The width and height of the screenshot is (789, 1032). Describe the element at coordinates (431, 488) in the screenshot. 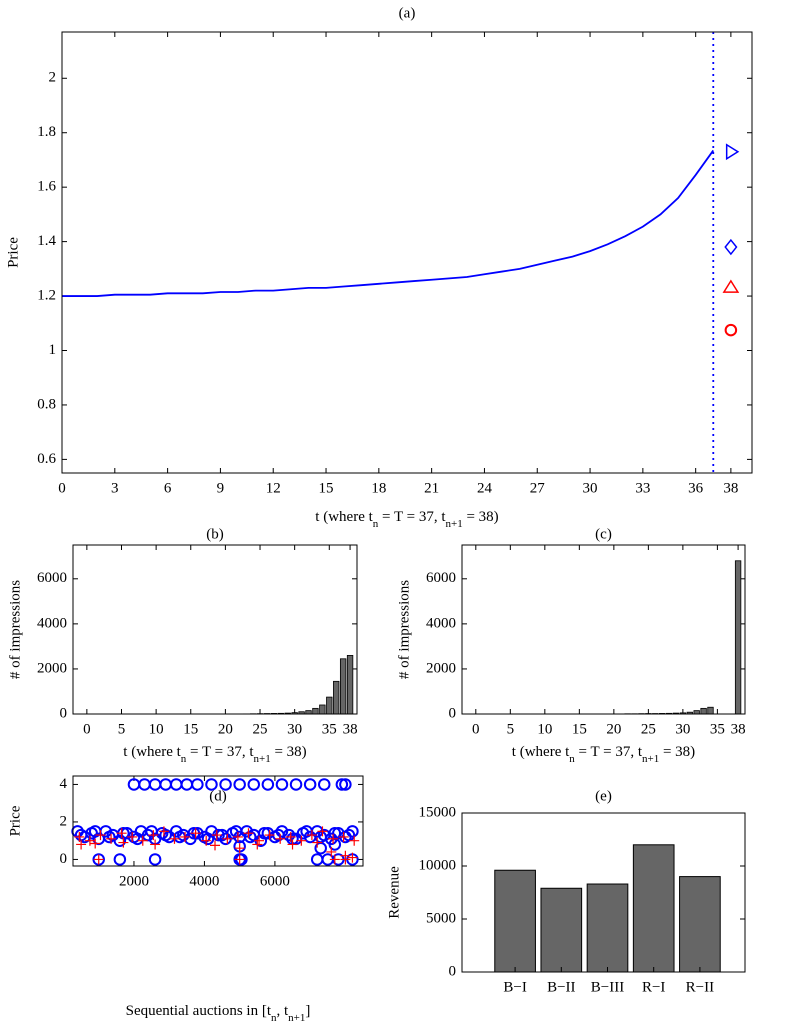

I see `x-tick-label: 21` at that location.